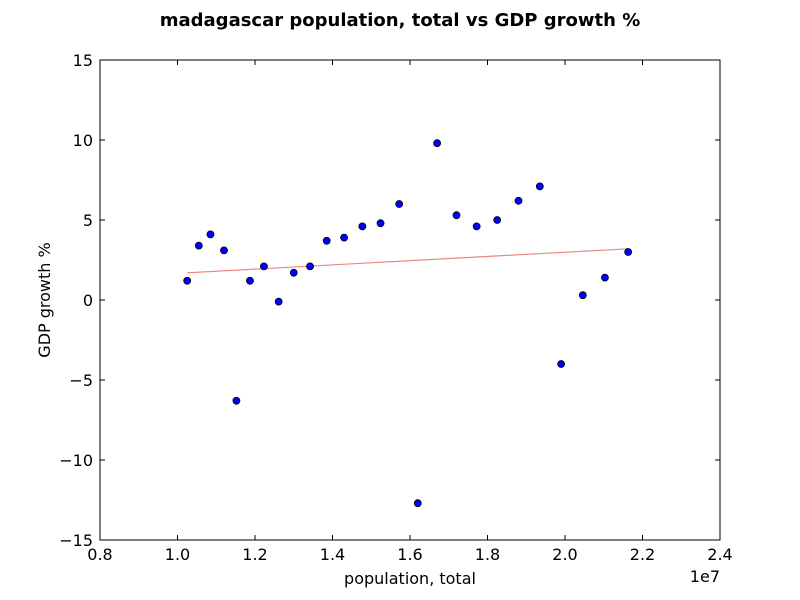  Describe the element at coordinates (99, 554) in the screenshot. I see `x-tick-label: 0.8` at that location.